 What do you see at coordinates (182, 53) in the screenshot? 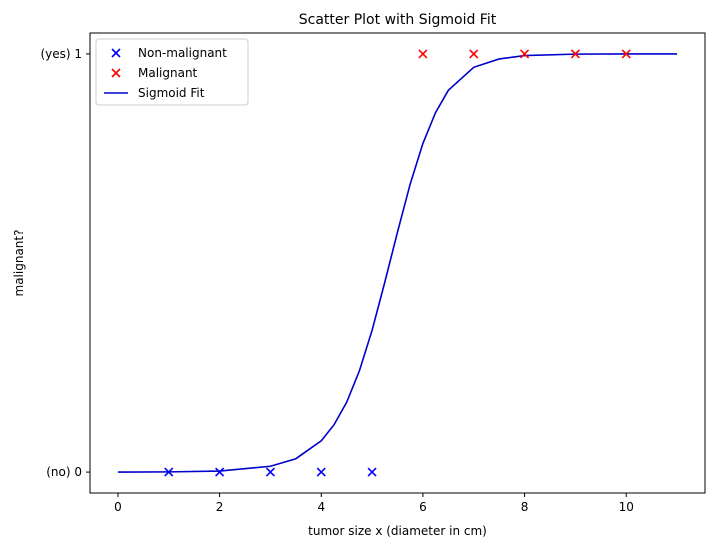
I see `legend-label-non-malignant: Non-malignant` at bounding box center [182, 53].